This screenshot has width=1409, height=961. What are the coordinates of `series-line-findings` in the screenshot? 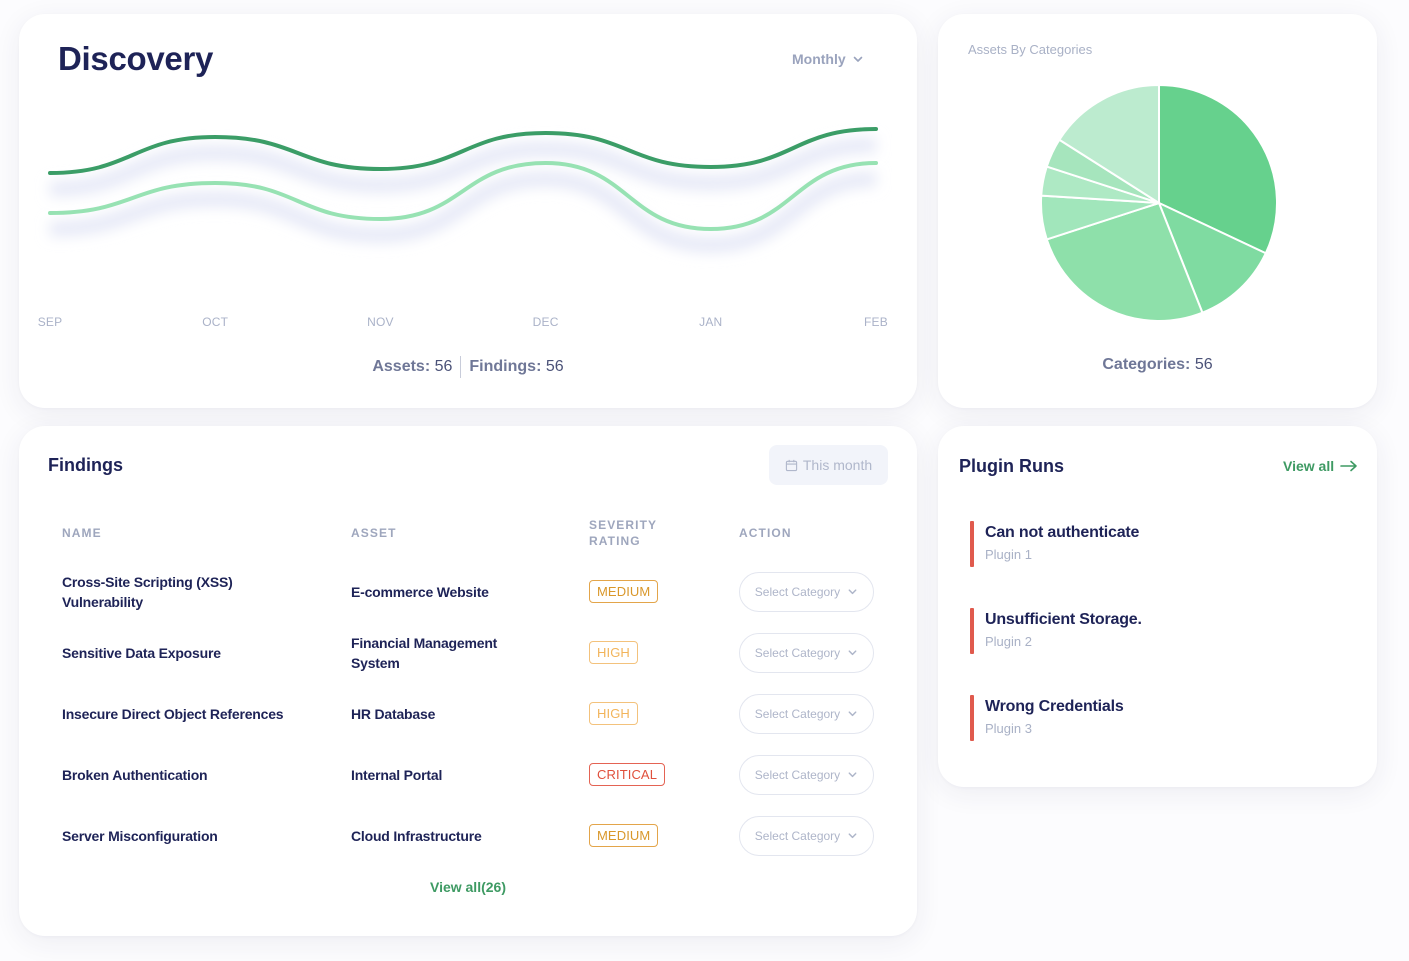 It's located at (463, 196).